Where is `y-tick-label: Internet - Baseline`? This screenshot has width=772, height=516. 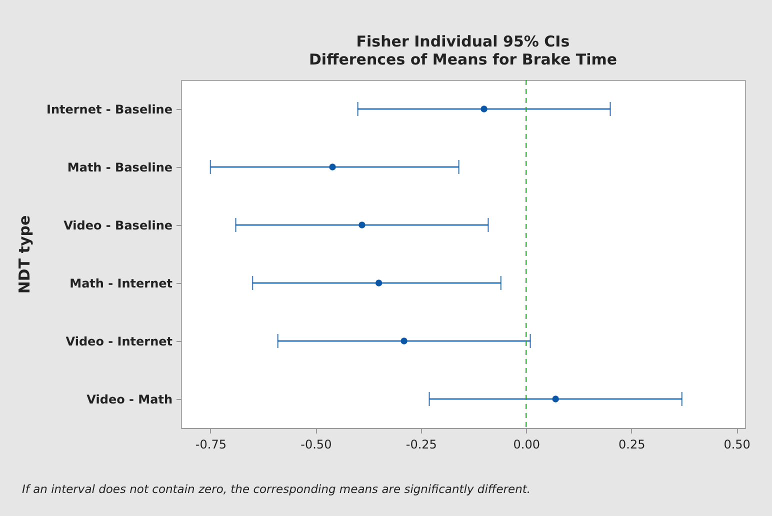 y-tick-label: Internet - Baseline is located at coordinates (109, 109).